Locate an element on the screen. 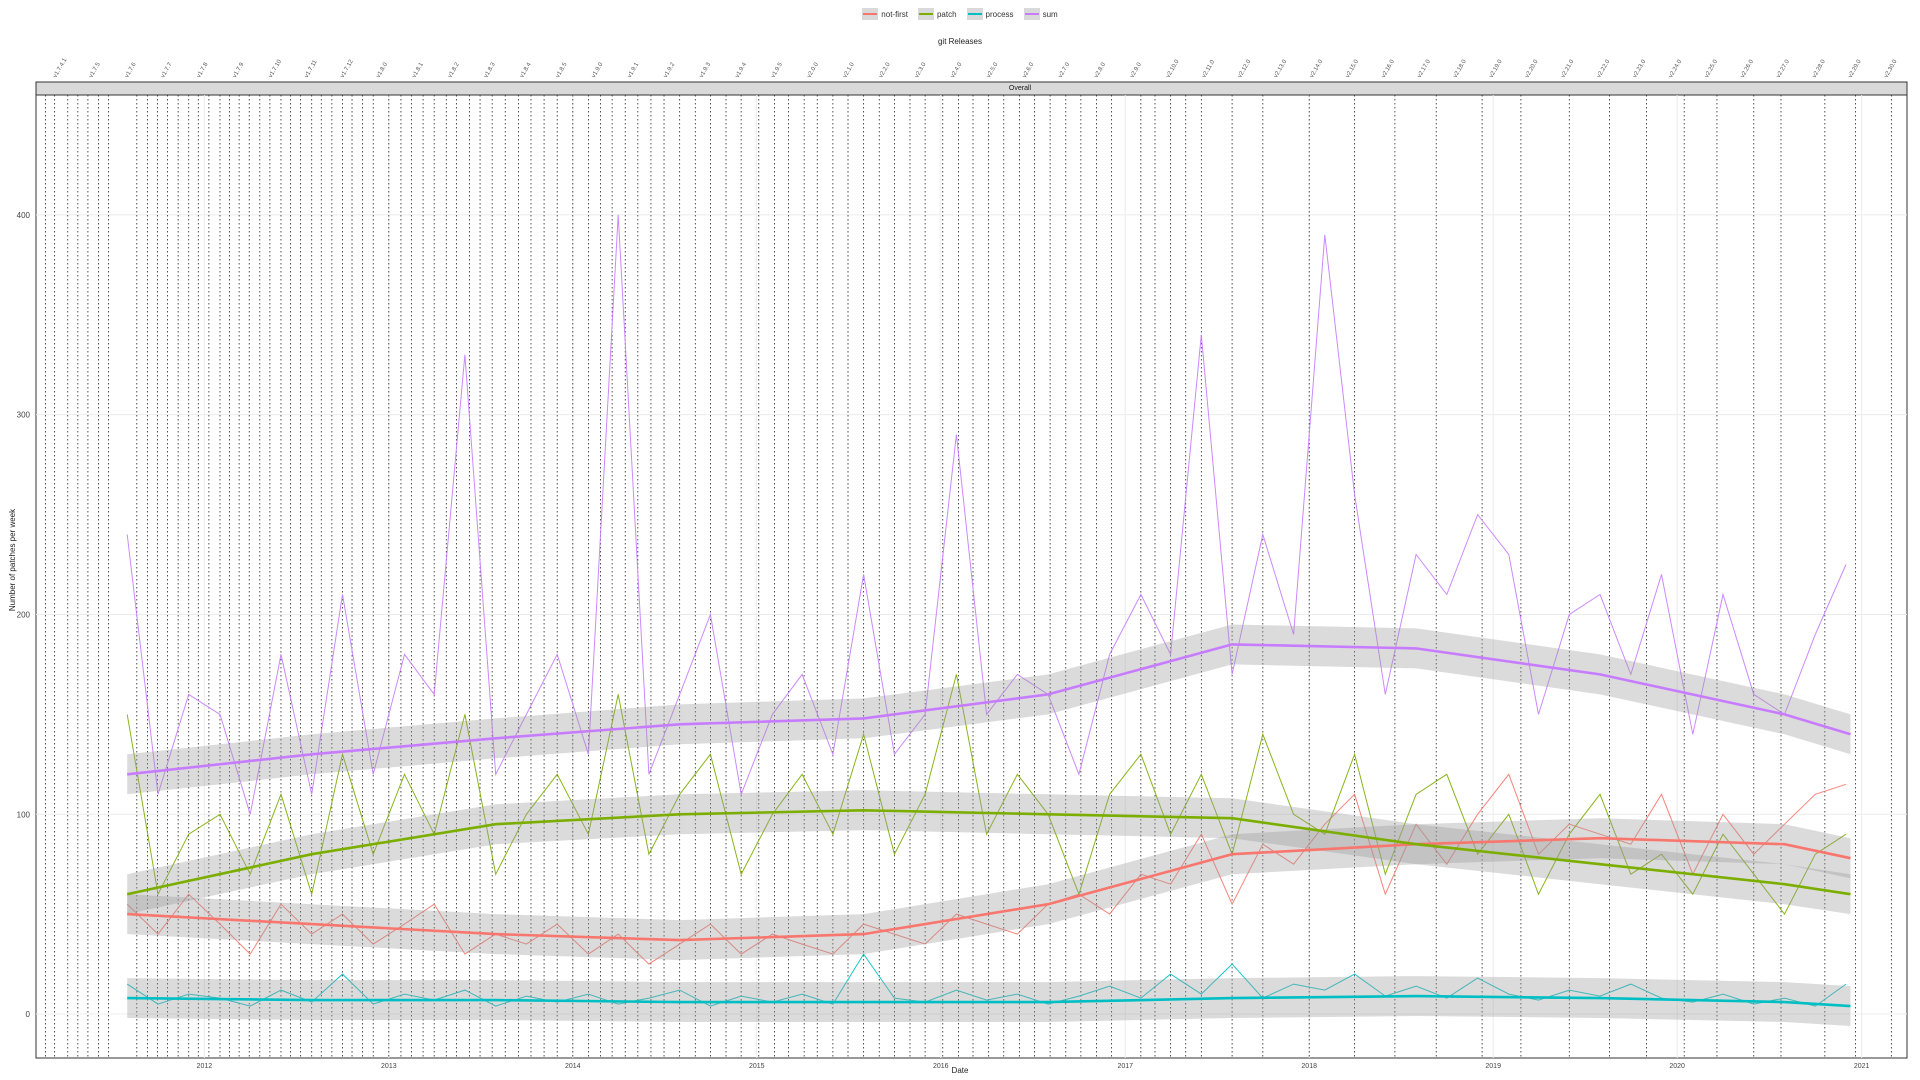 The width and height of the screenshot is (1920, 1080). confidence-band-not-first is located at coordinates (989, 889).